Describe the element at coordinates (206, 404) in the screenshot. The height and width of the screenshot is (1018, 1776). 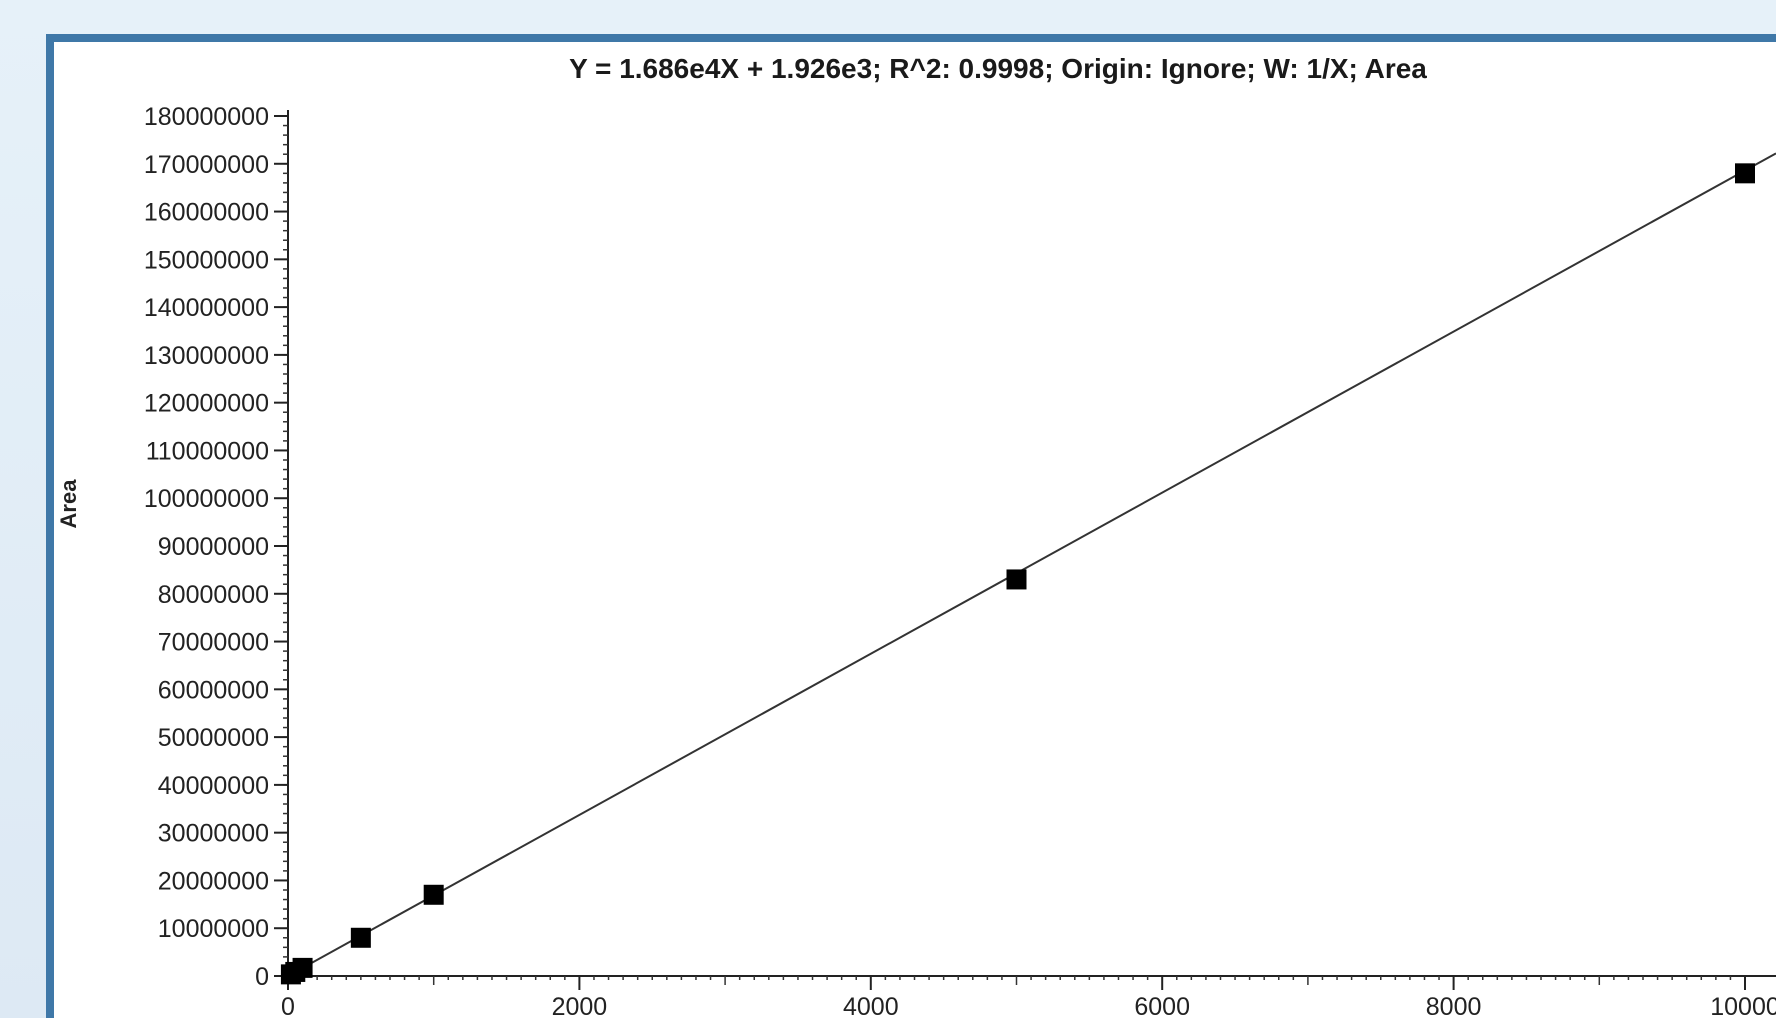
I see `y-tick-label: 120000000` at that location.